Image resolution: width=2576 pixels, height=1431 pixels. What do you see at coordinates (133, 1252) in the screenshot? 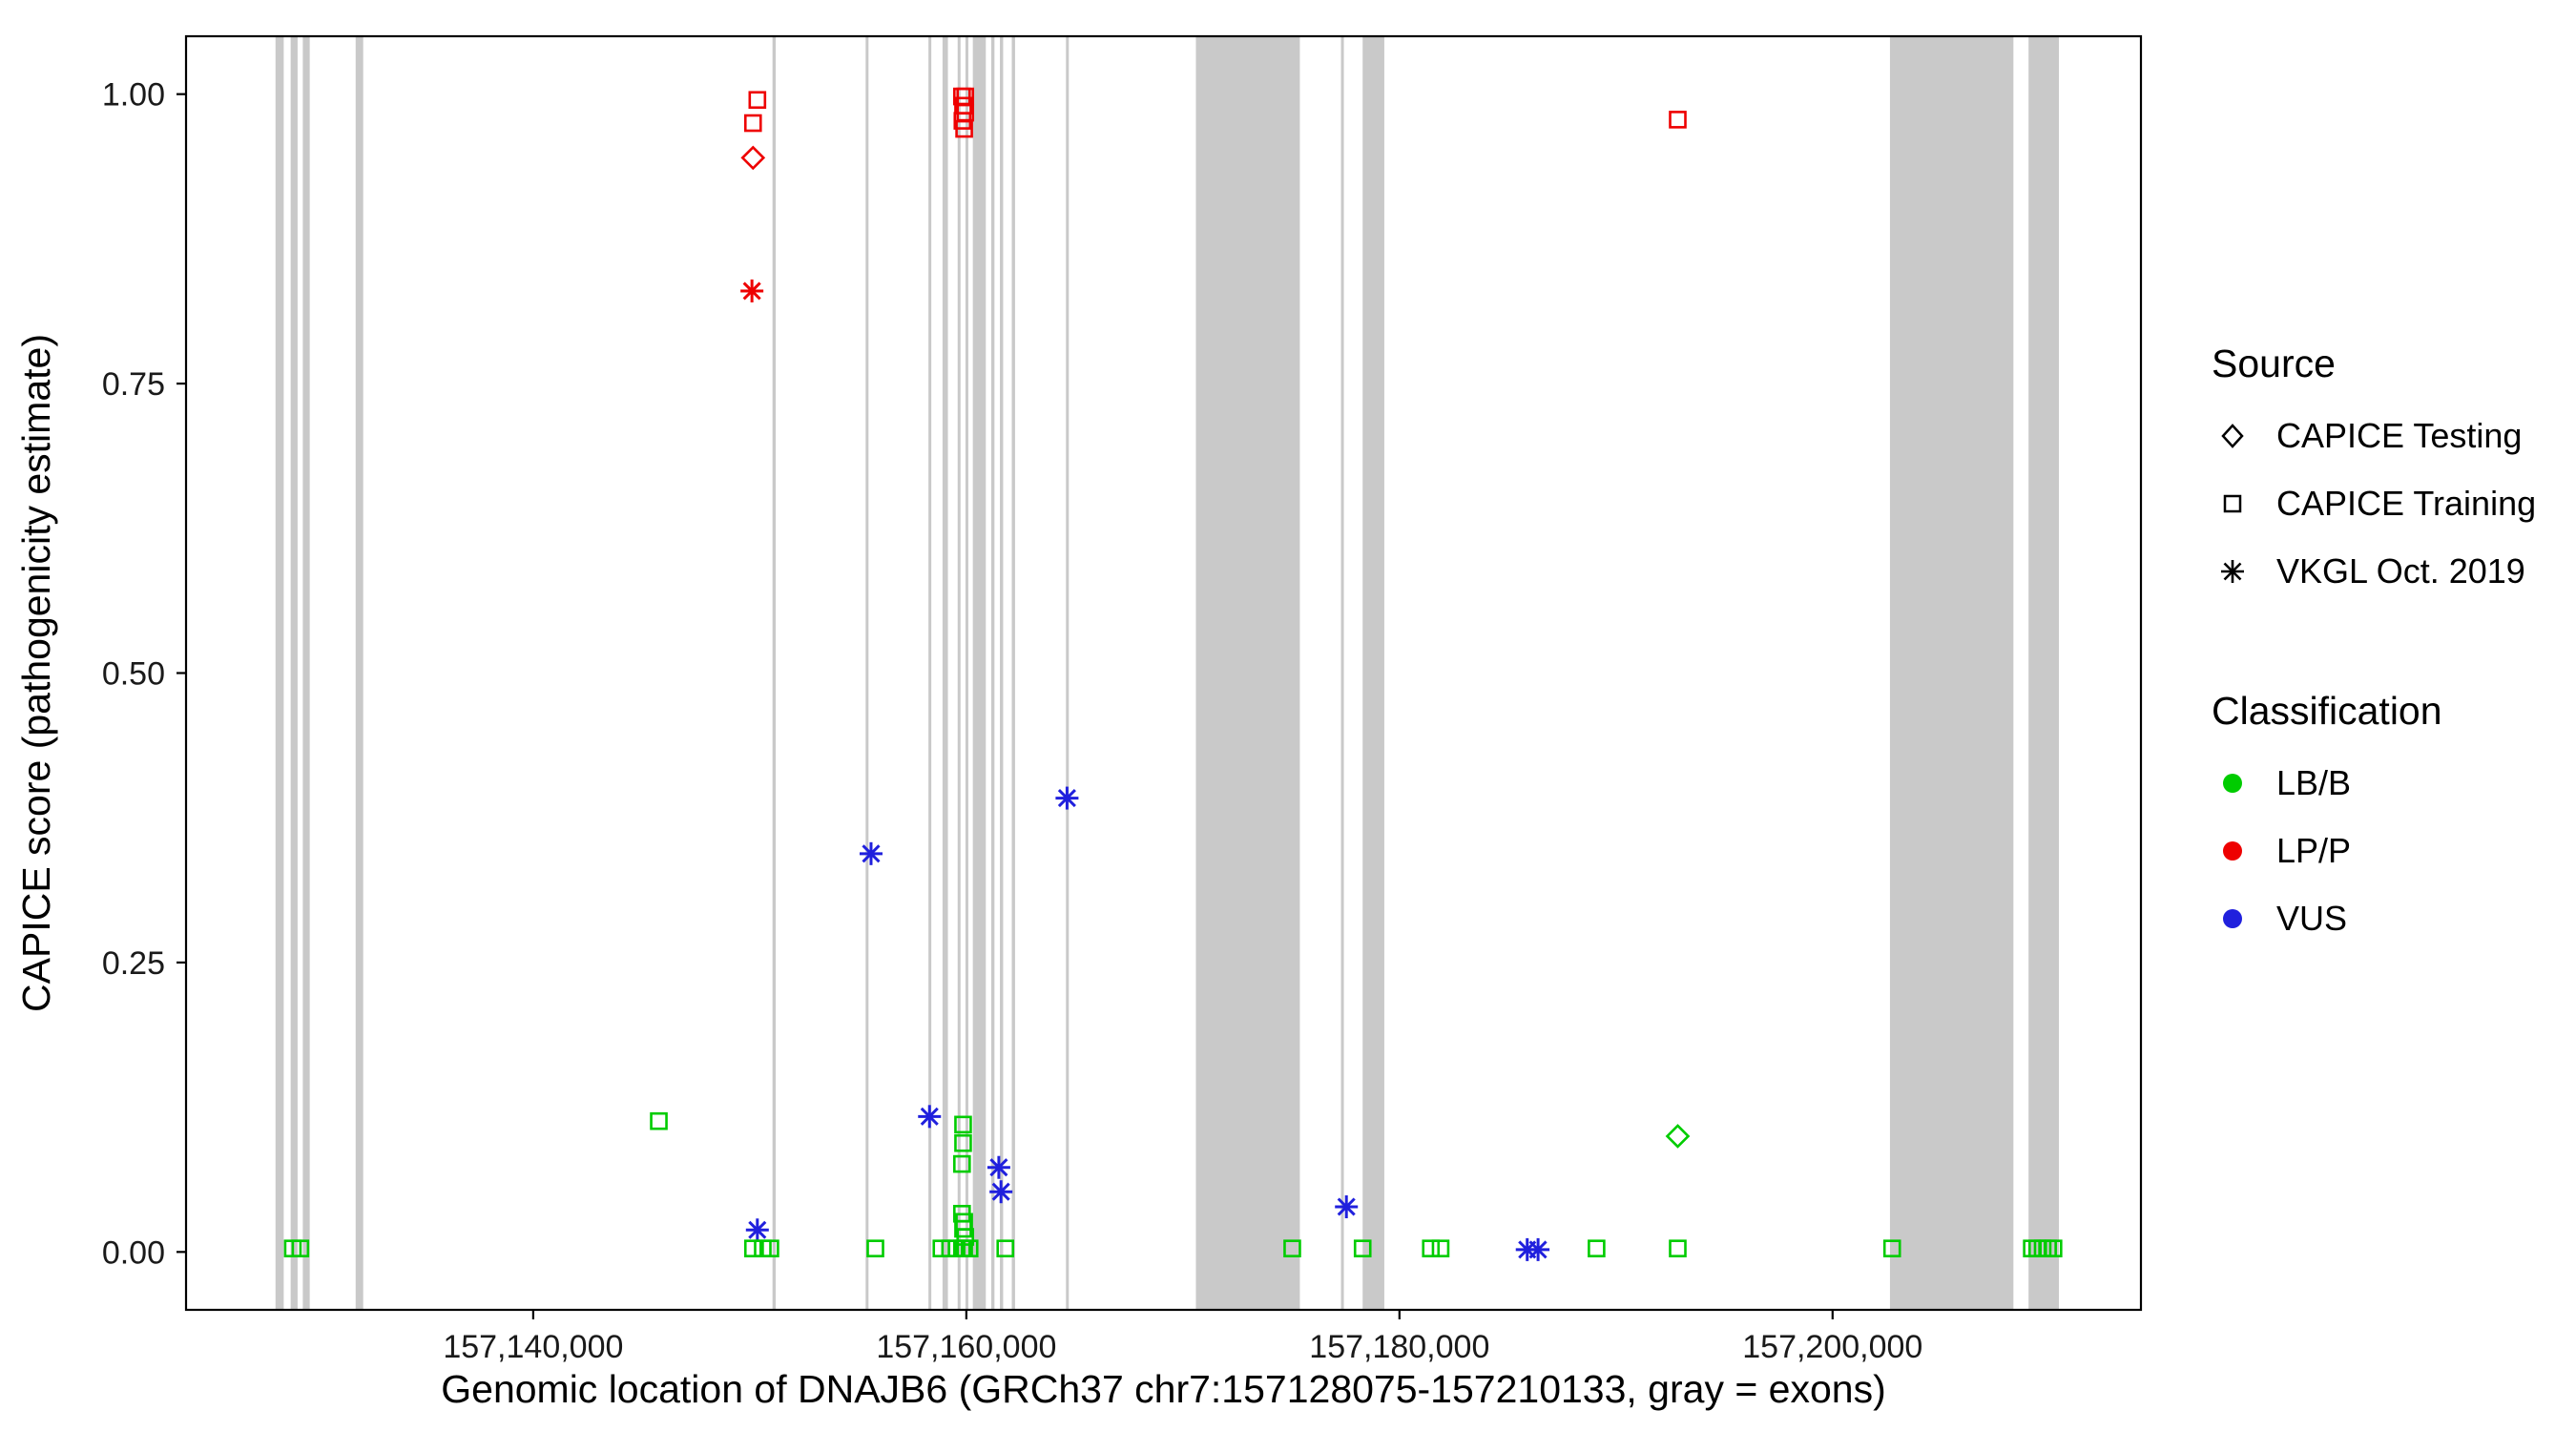
I see `svg-text: 0.00` at bounding box center [133, 1252].